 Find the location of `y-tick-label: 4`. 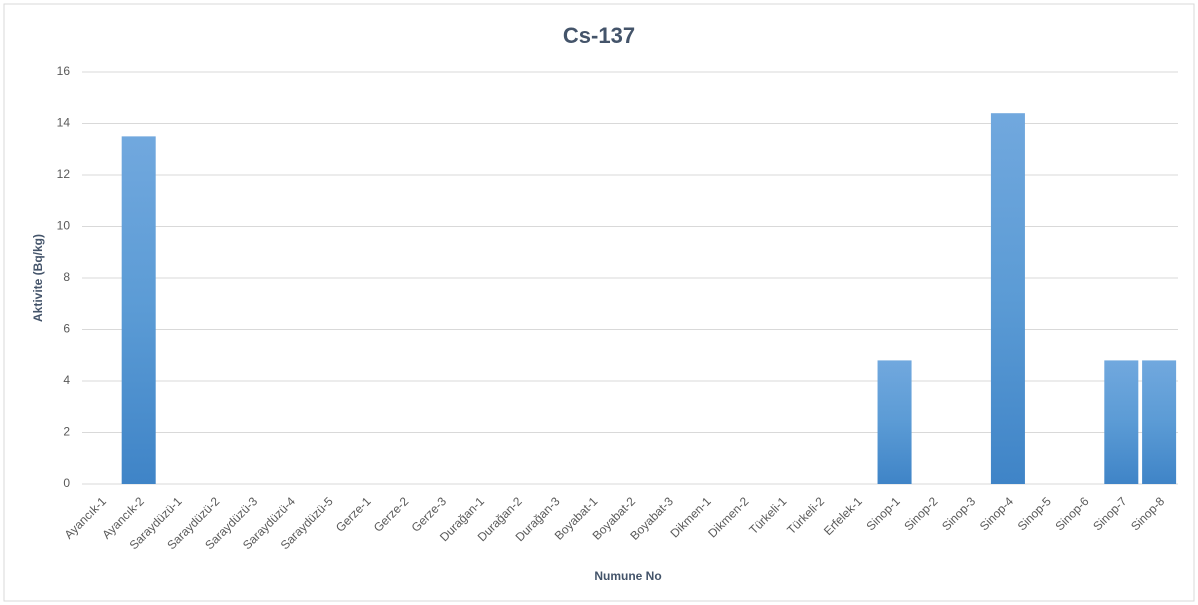

y-tick-label: 4 is located at coordinates (66, 380).